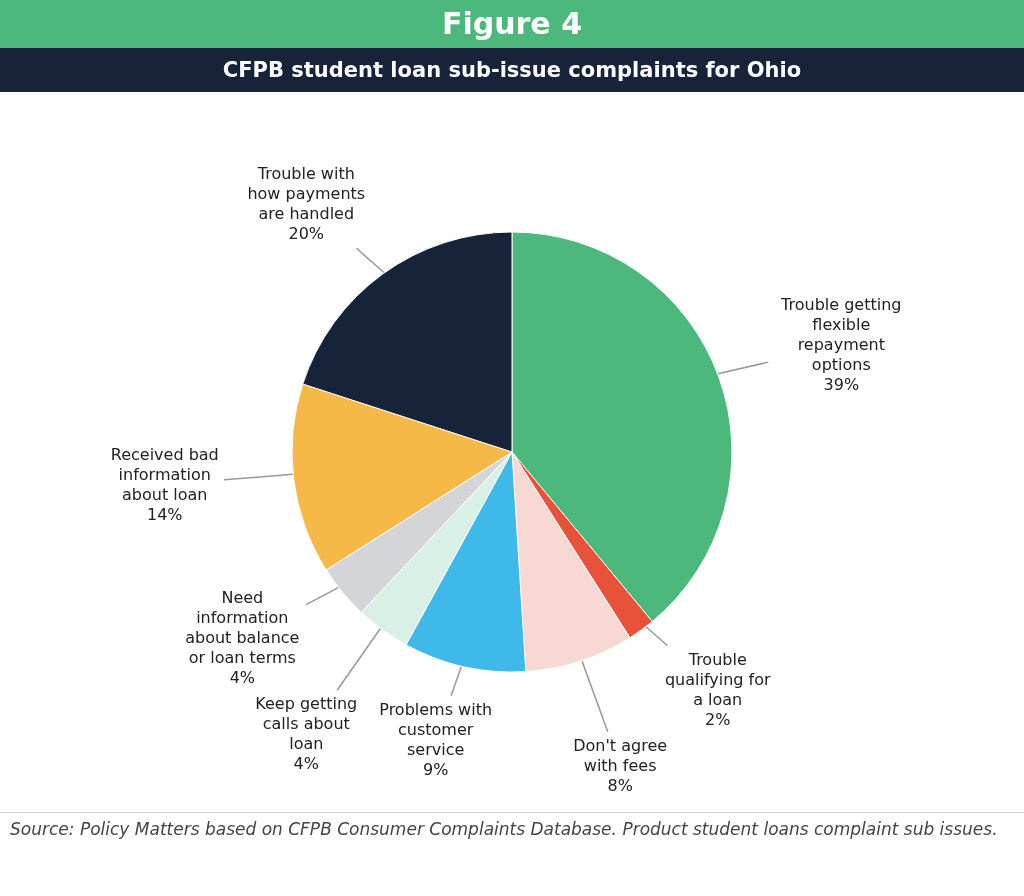 This screenshot has width=1024, height=896. Describe the element at coordinates (512, 828) in the screenshot. I see `source-note: Source: Policy Matters based on CFPB Consumer Complaints Database. Product student loans complaint sub issues.` at that location.